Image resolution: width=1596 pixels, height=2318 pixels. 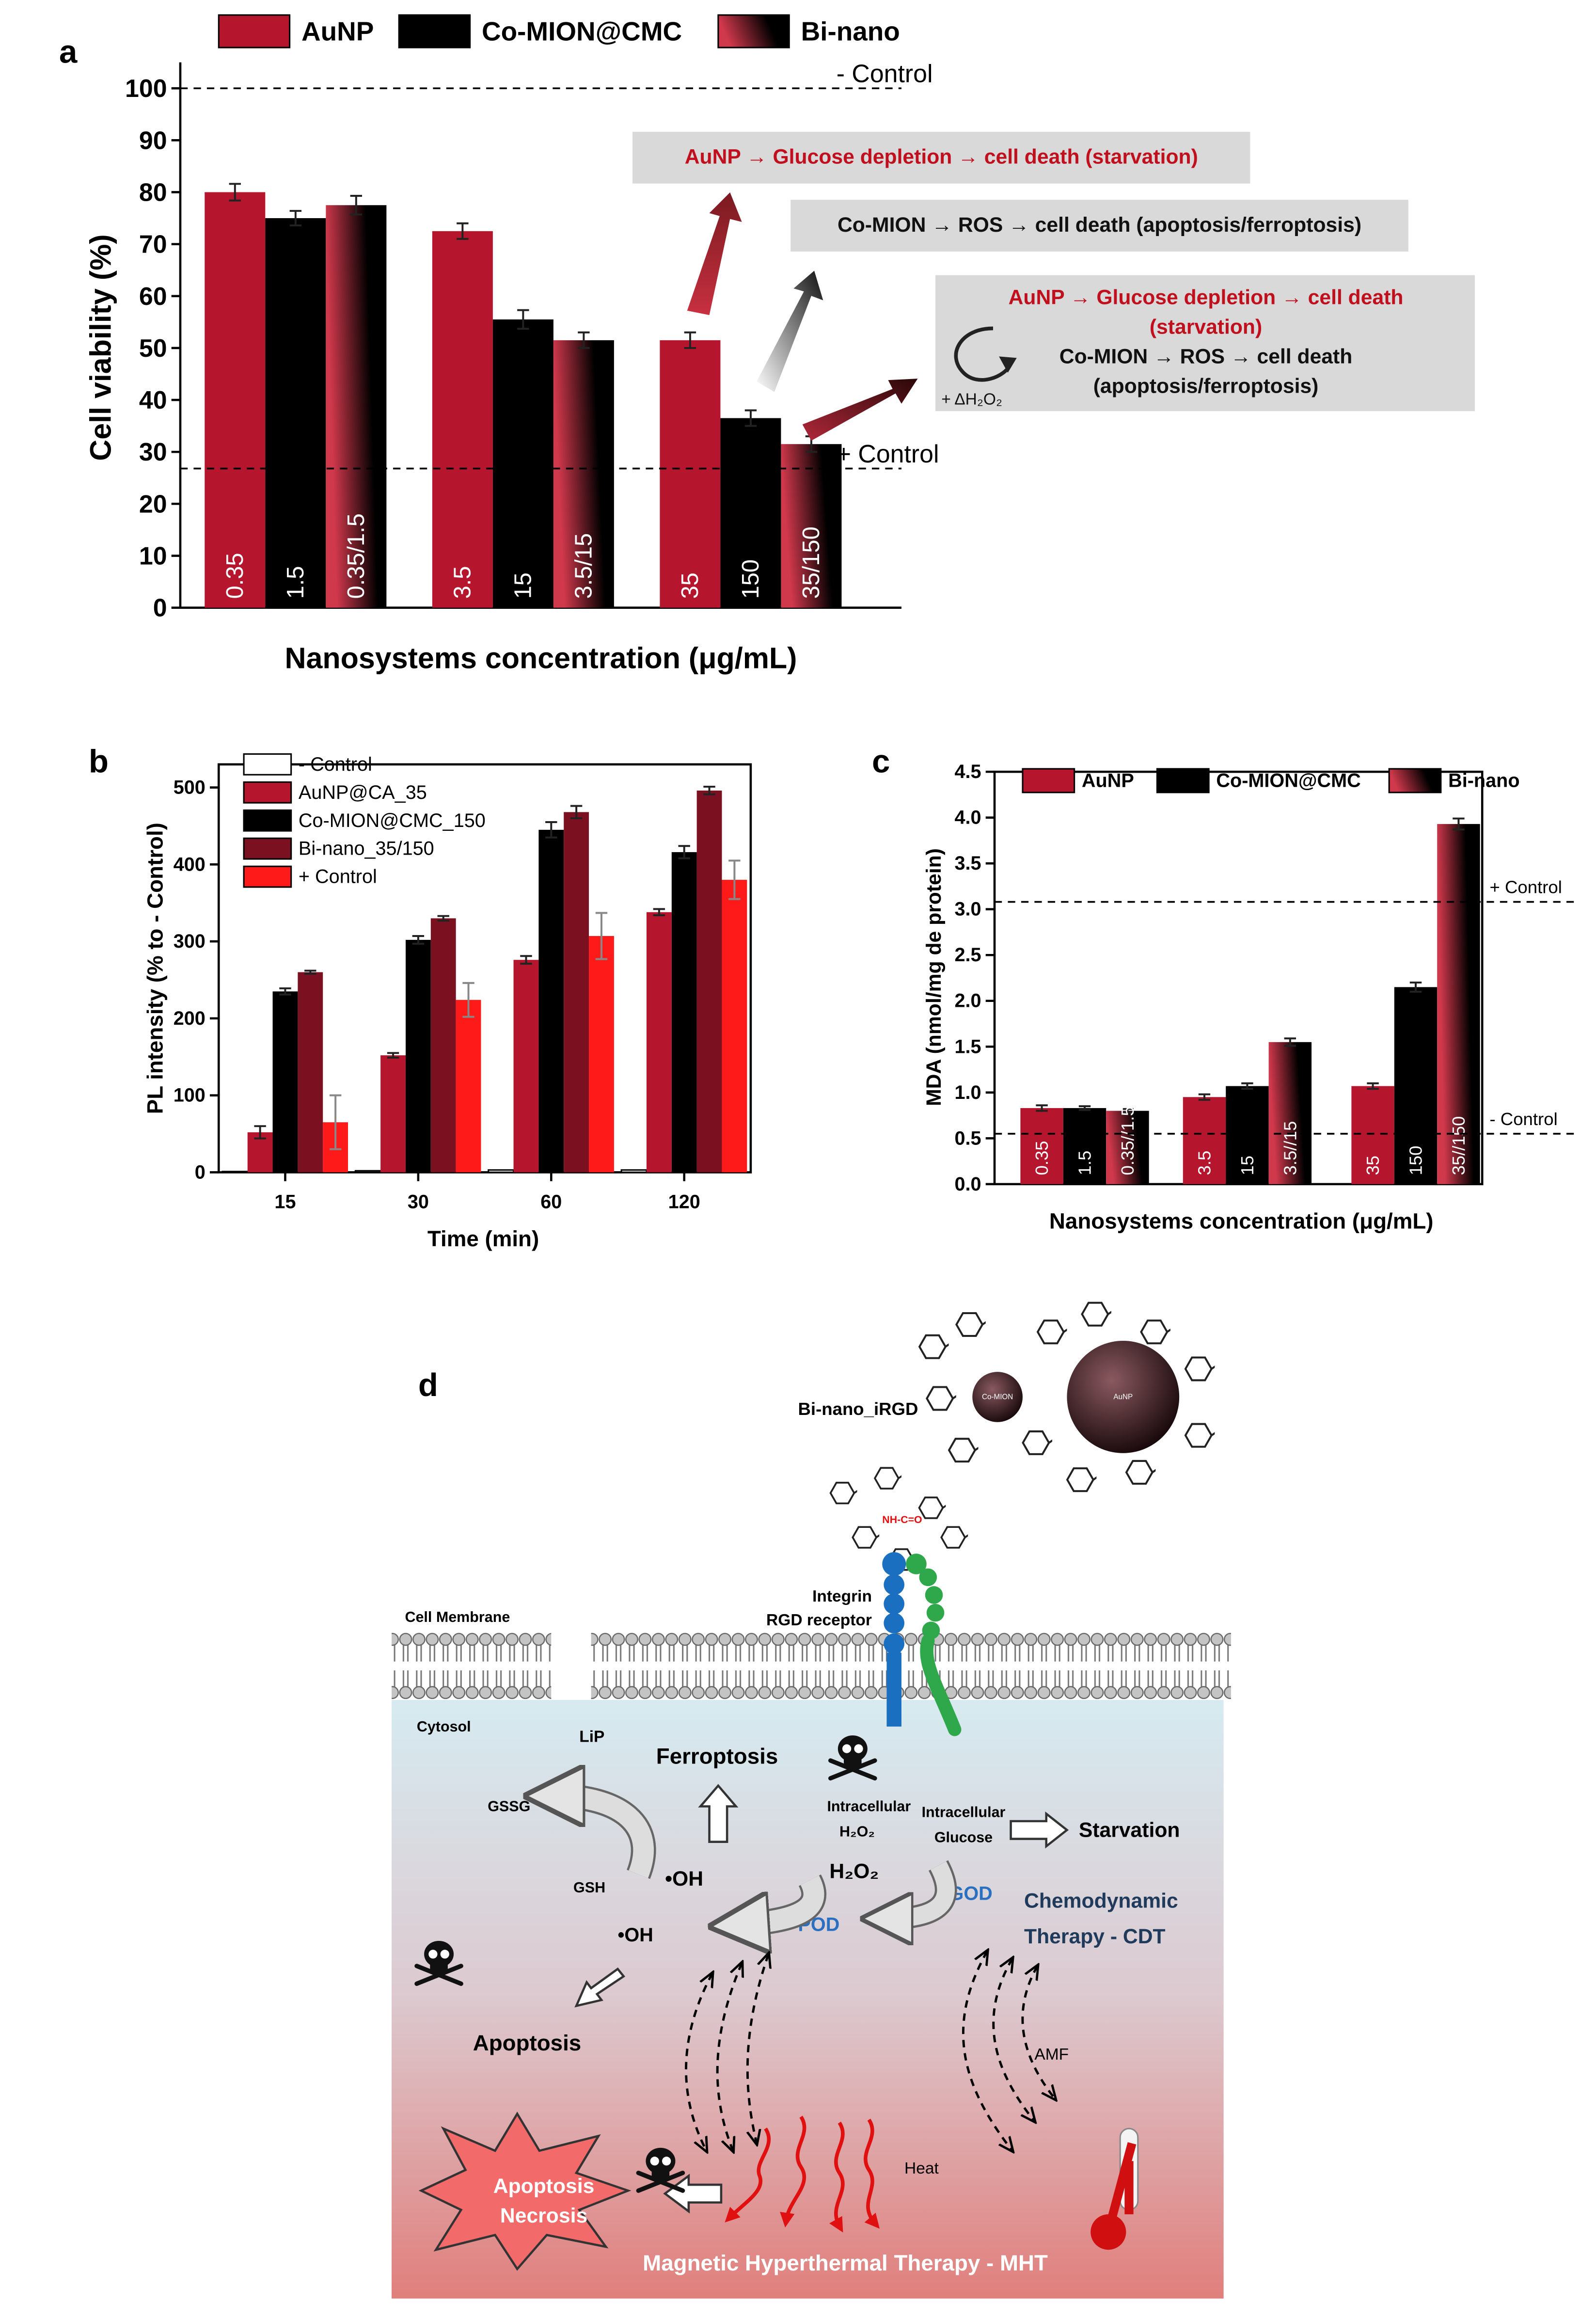 I want to click on bar-label: 3.5, so click(x=1204, y=1163).